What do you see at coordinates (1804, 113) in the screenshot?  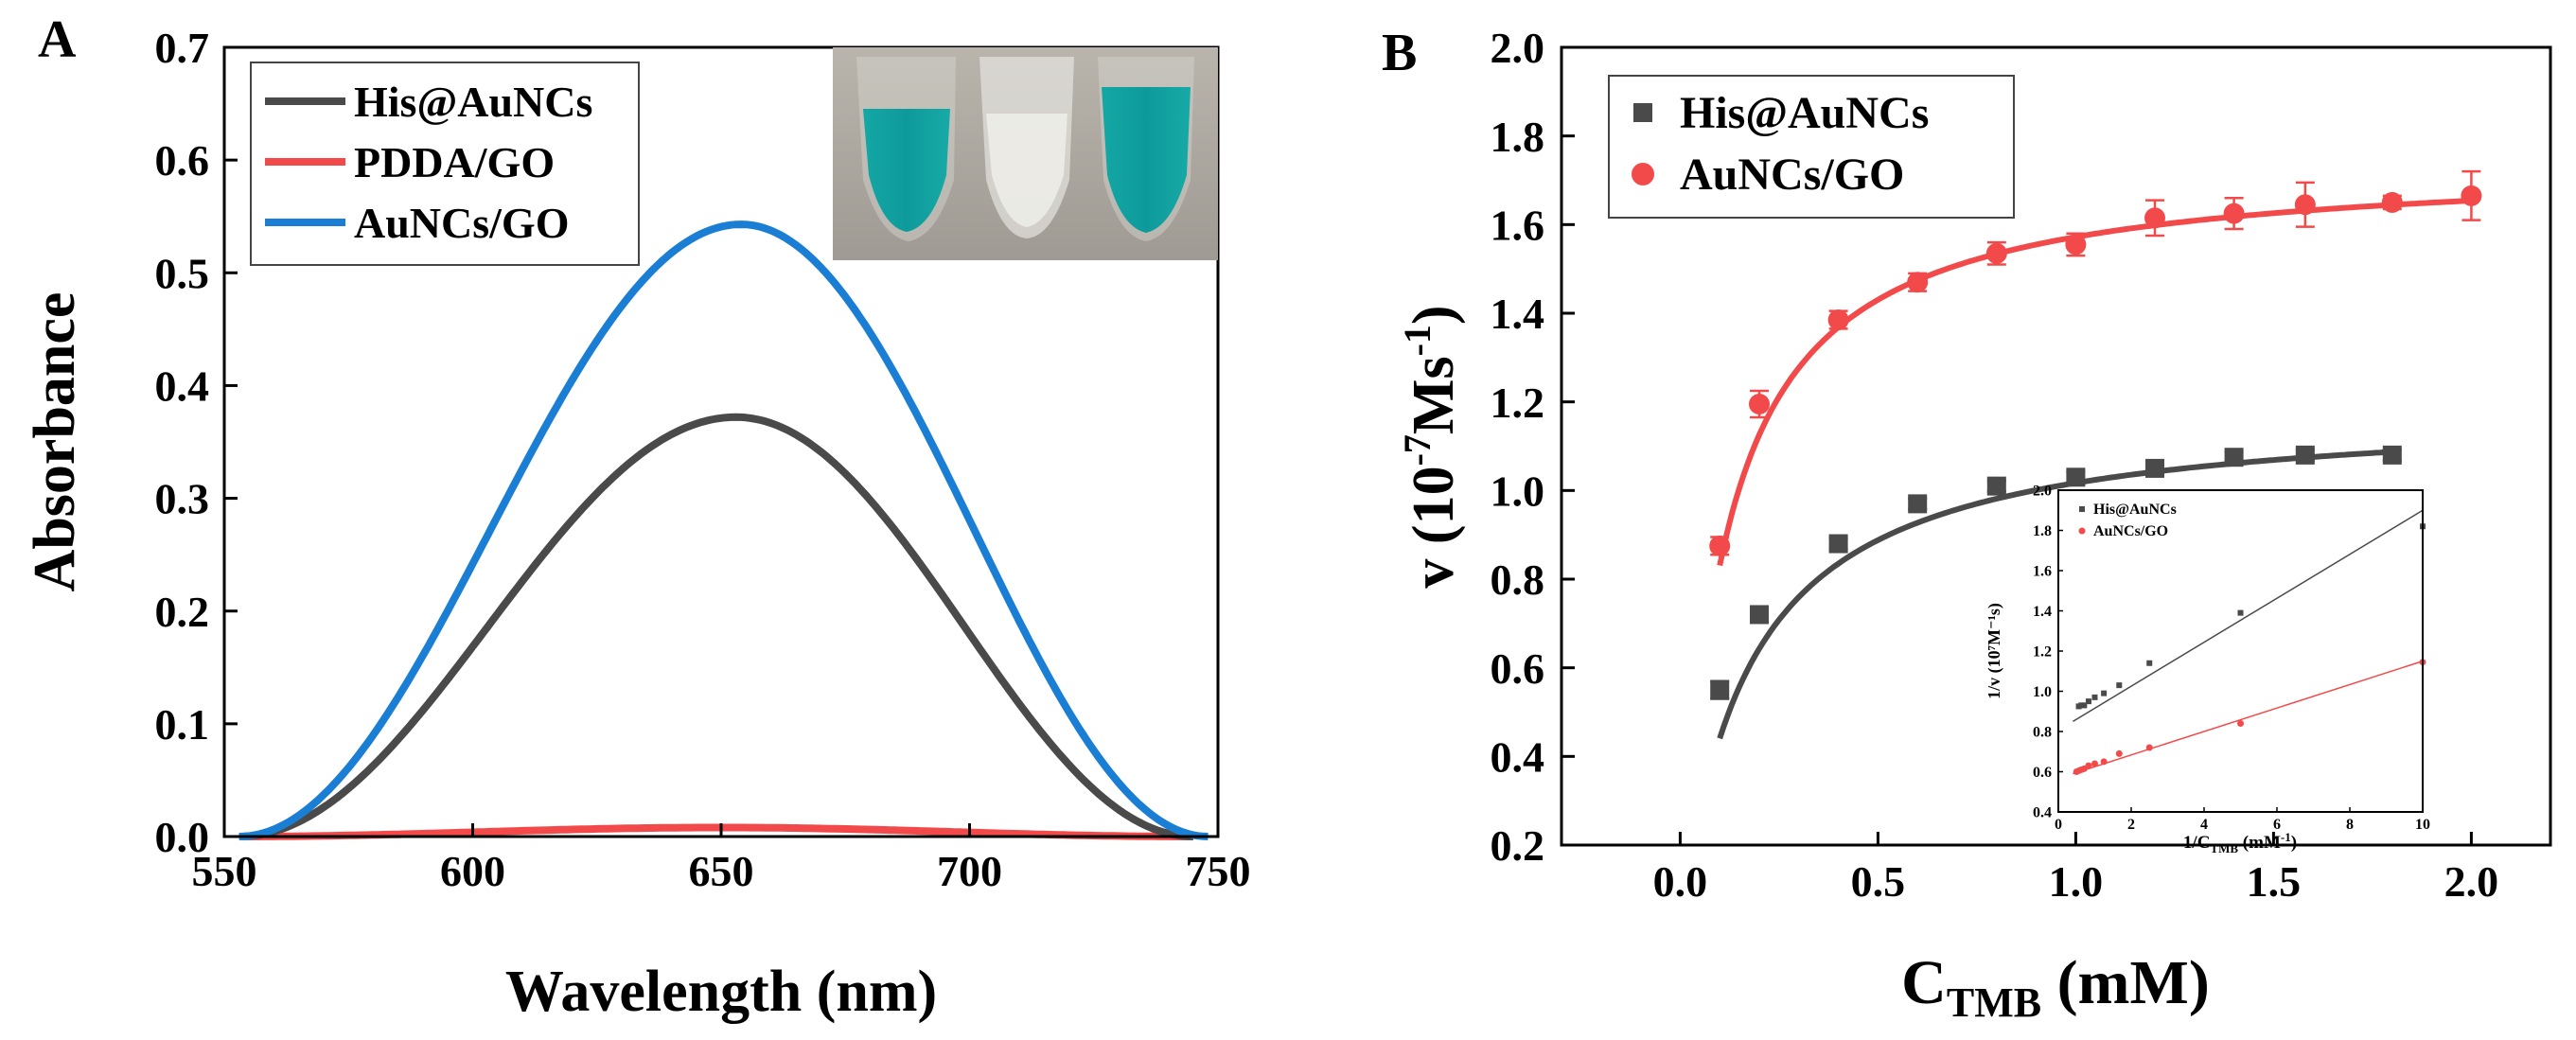 I see `legend-label-b-his-aunc: His@AuNCs` at bounding box center [1804, 113].